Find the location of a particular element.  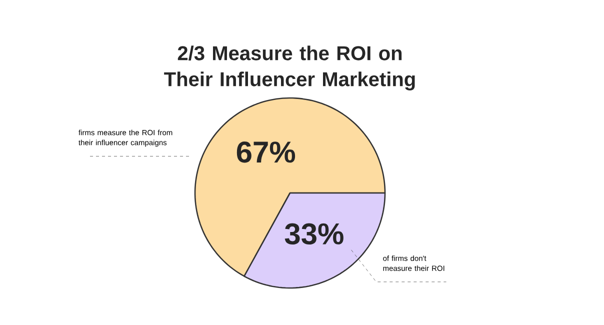

chart-title: 2/3 Measure the ROI on Their Influencer Marketing is located at coordinates (289, 68).